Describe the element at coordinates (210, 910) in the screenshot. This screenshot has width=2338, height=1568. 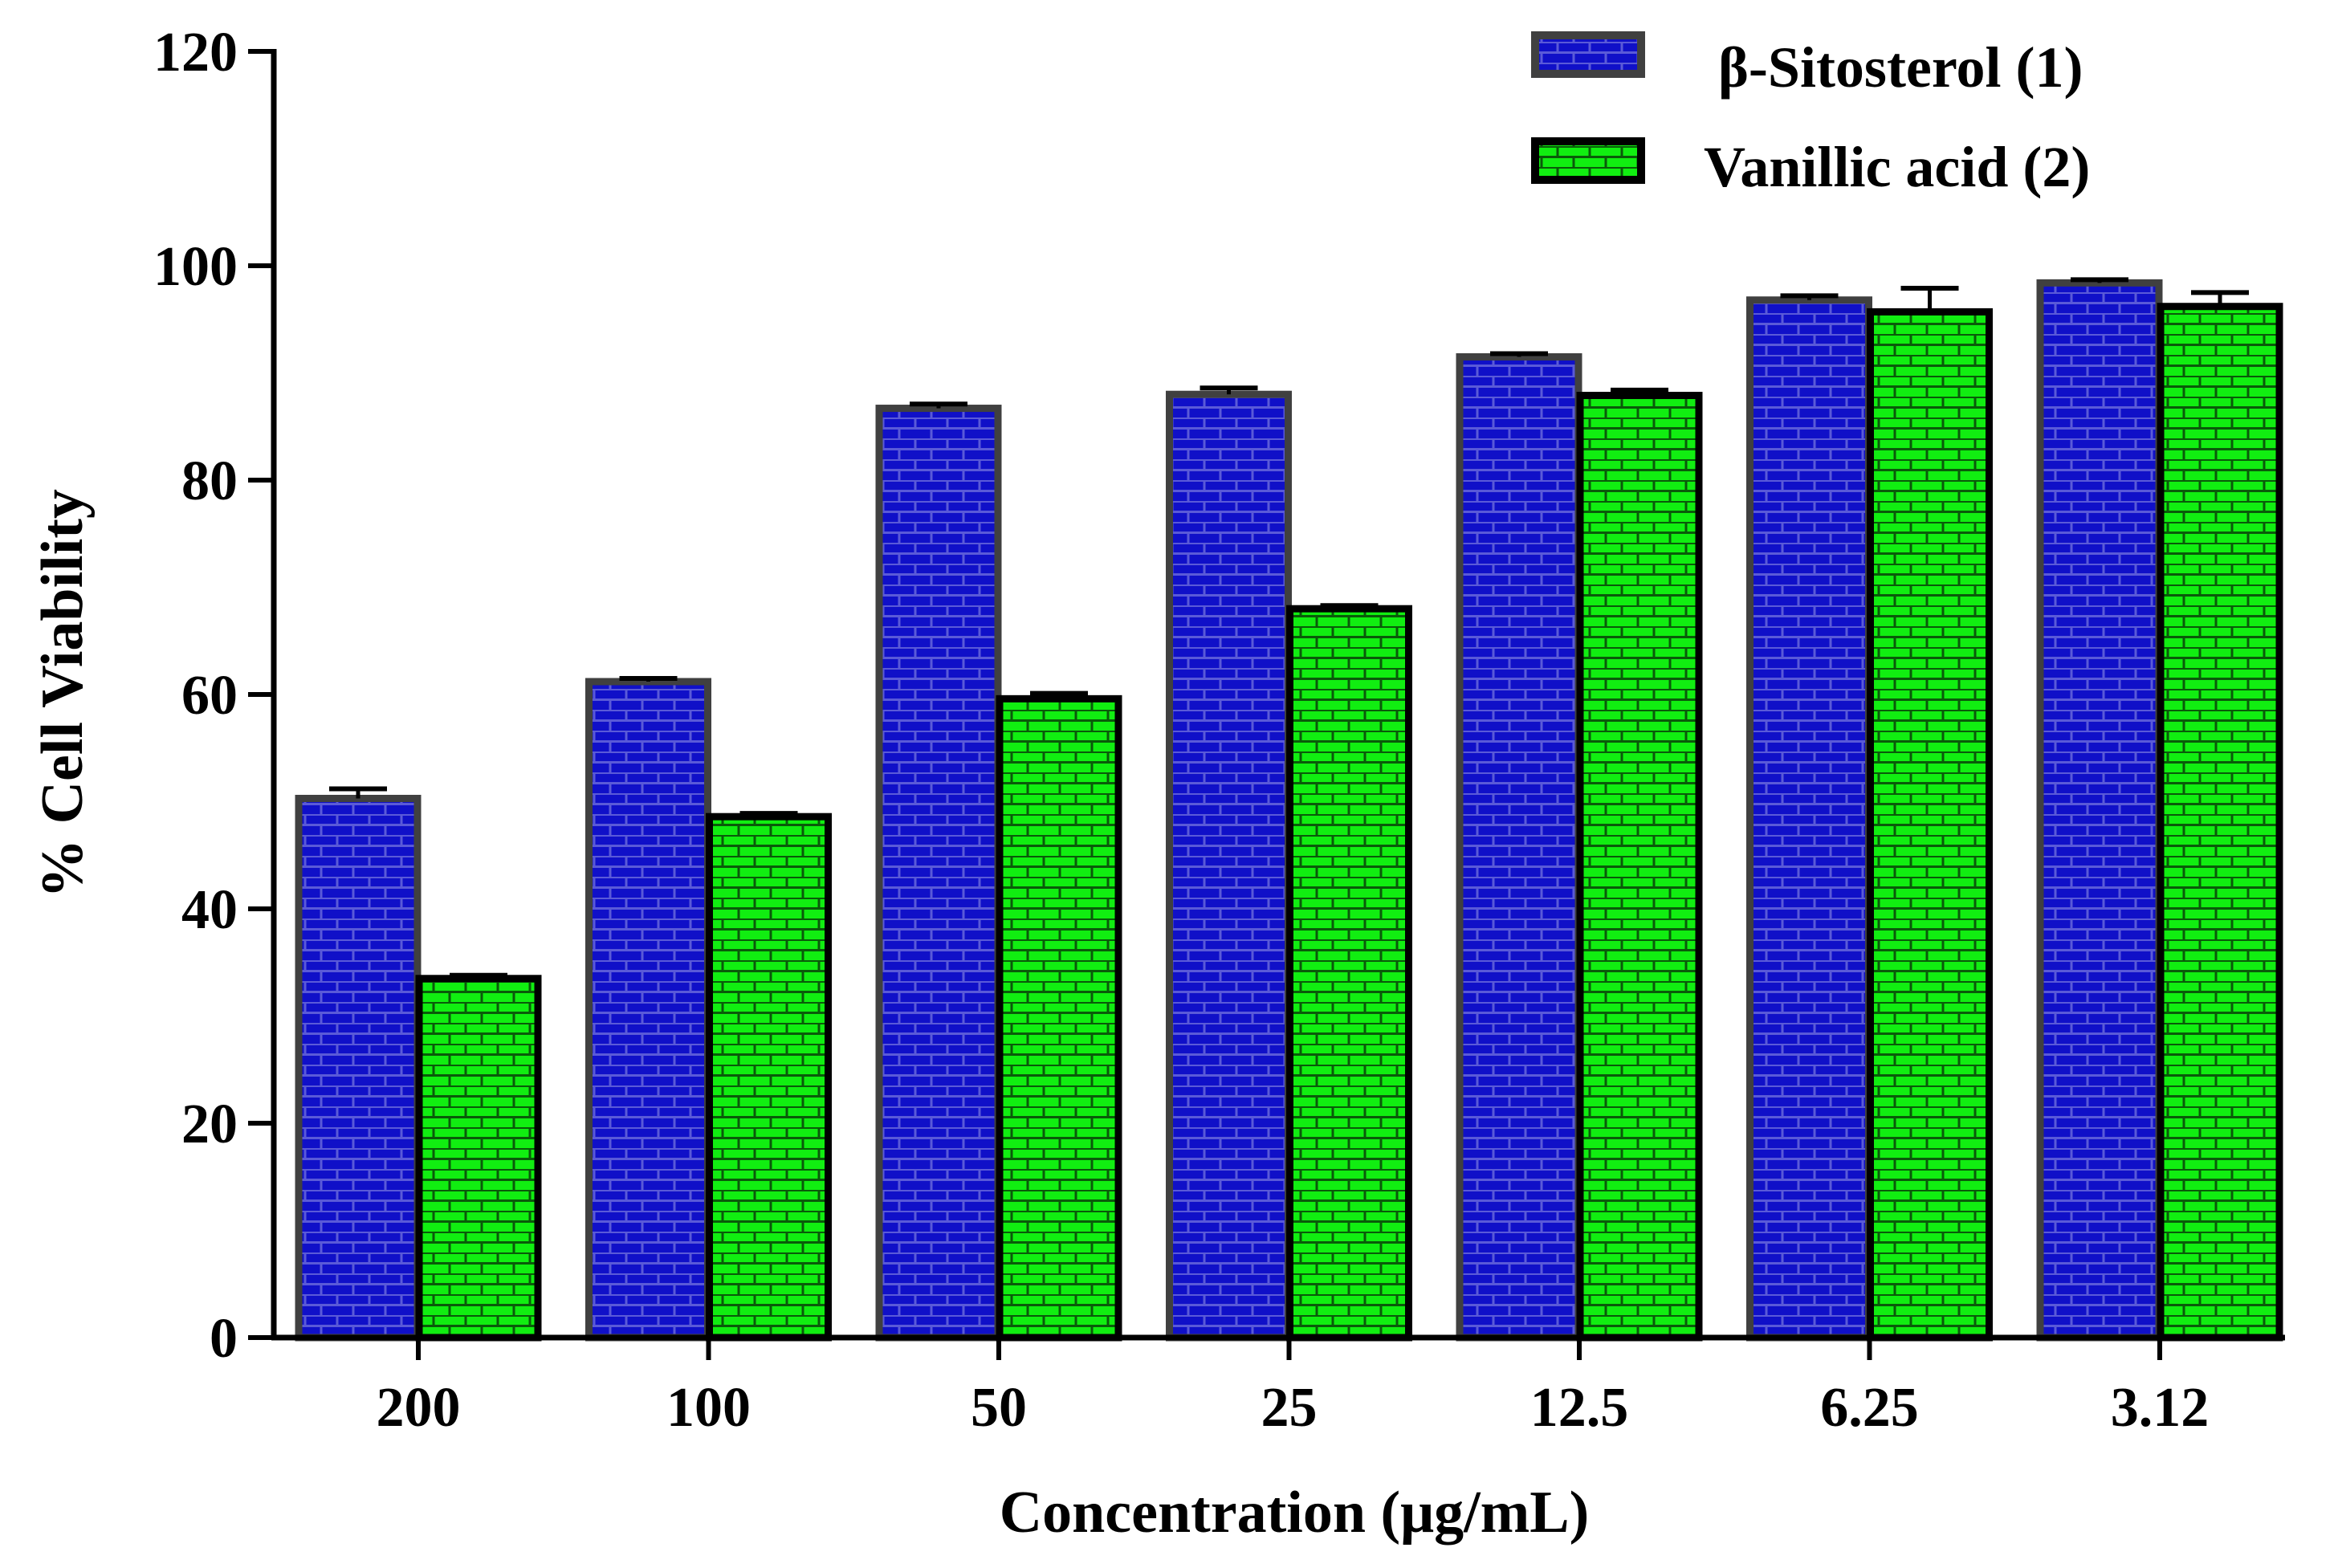
I see `y-tick-label: 40` at that location.